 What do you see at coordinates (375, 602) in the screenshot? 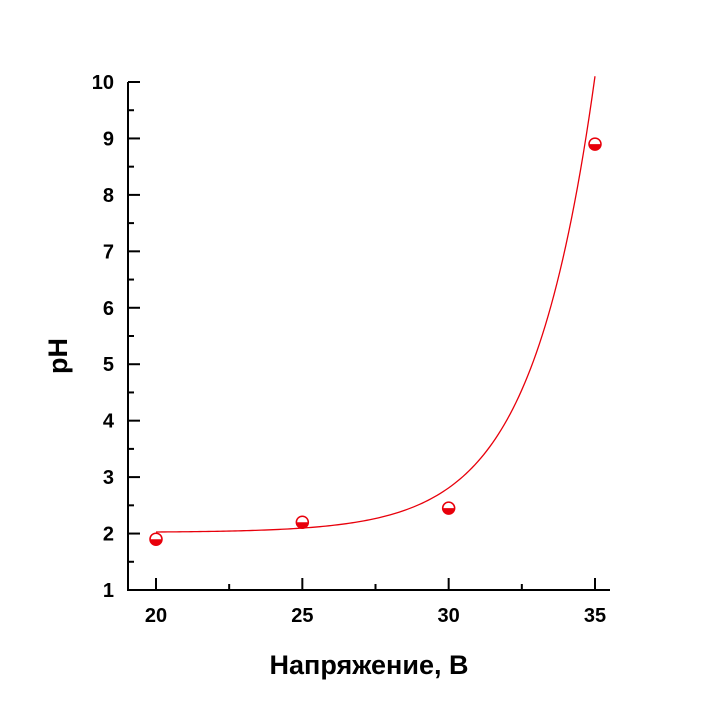
I see `x-ticks: 20 25 30 35` at bounding box center [375, 602].